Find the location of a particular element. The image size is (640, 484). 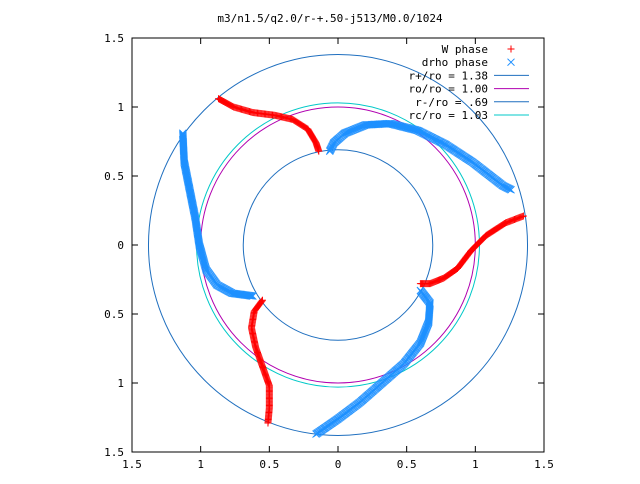

point-s1-a2 is located at coordinates (420, 284).